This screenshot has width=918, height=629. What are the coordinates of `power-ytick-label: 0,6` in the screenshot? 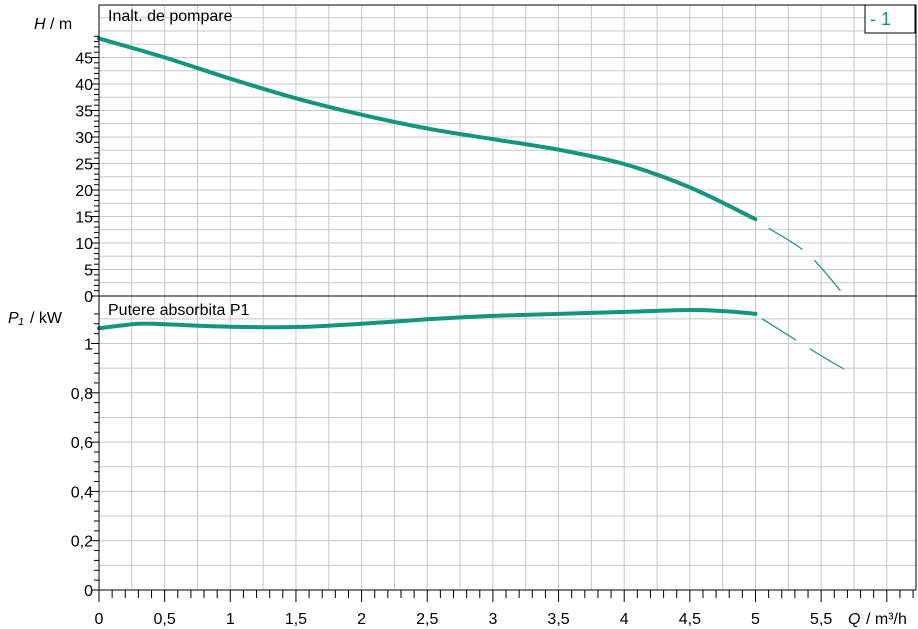 It's located at (82, 443).